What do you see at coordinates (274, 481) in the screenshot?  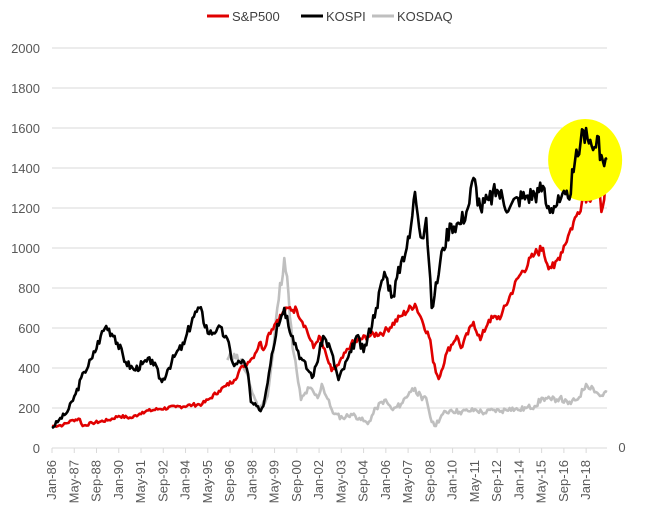 I see `x-tick-label: May-99` at bounding box center [274, 481].